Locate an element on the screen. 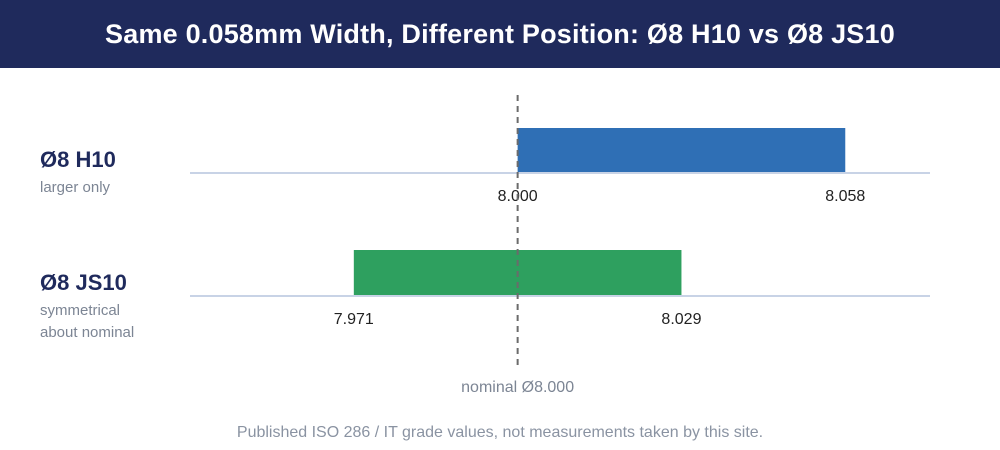 The image size is (1000, 450). row-label-js10: Ø8 JS10 symmetrical about nominal is located at coordinates (87, 307).